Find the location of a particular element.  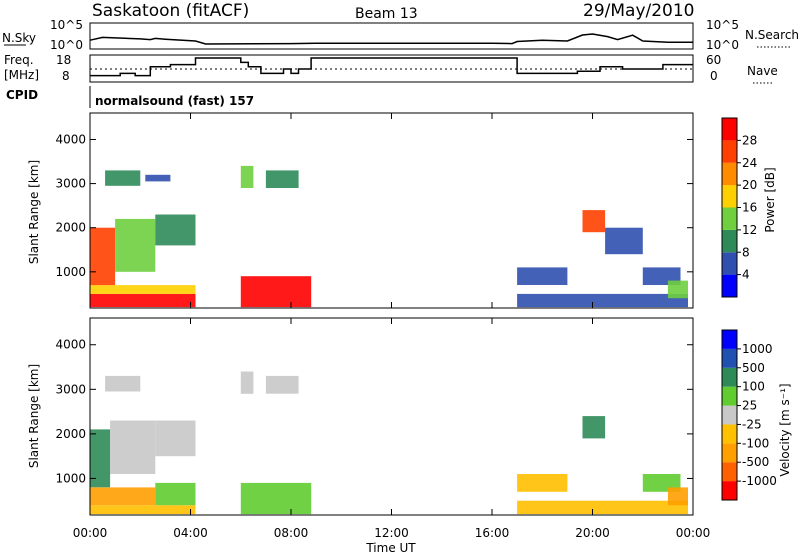

nsky-panel: N.Sky 10^5 10^0 10^5 10^0 N.Search is located at coordinates (400, 35).